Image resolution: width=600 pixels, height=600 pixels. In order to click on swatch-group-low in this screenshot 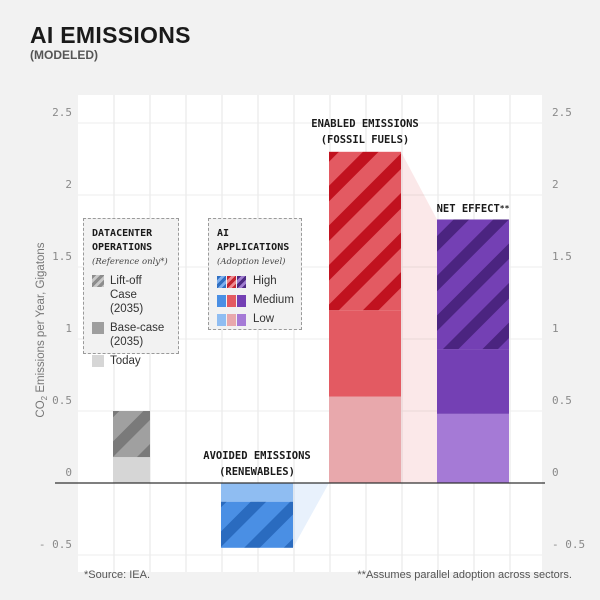, I will do `click(232, 319)`.